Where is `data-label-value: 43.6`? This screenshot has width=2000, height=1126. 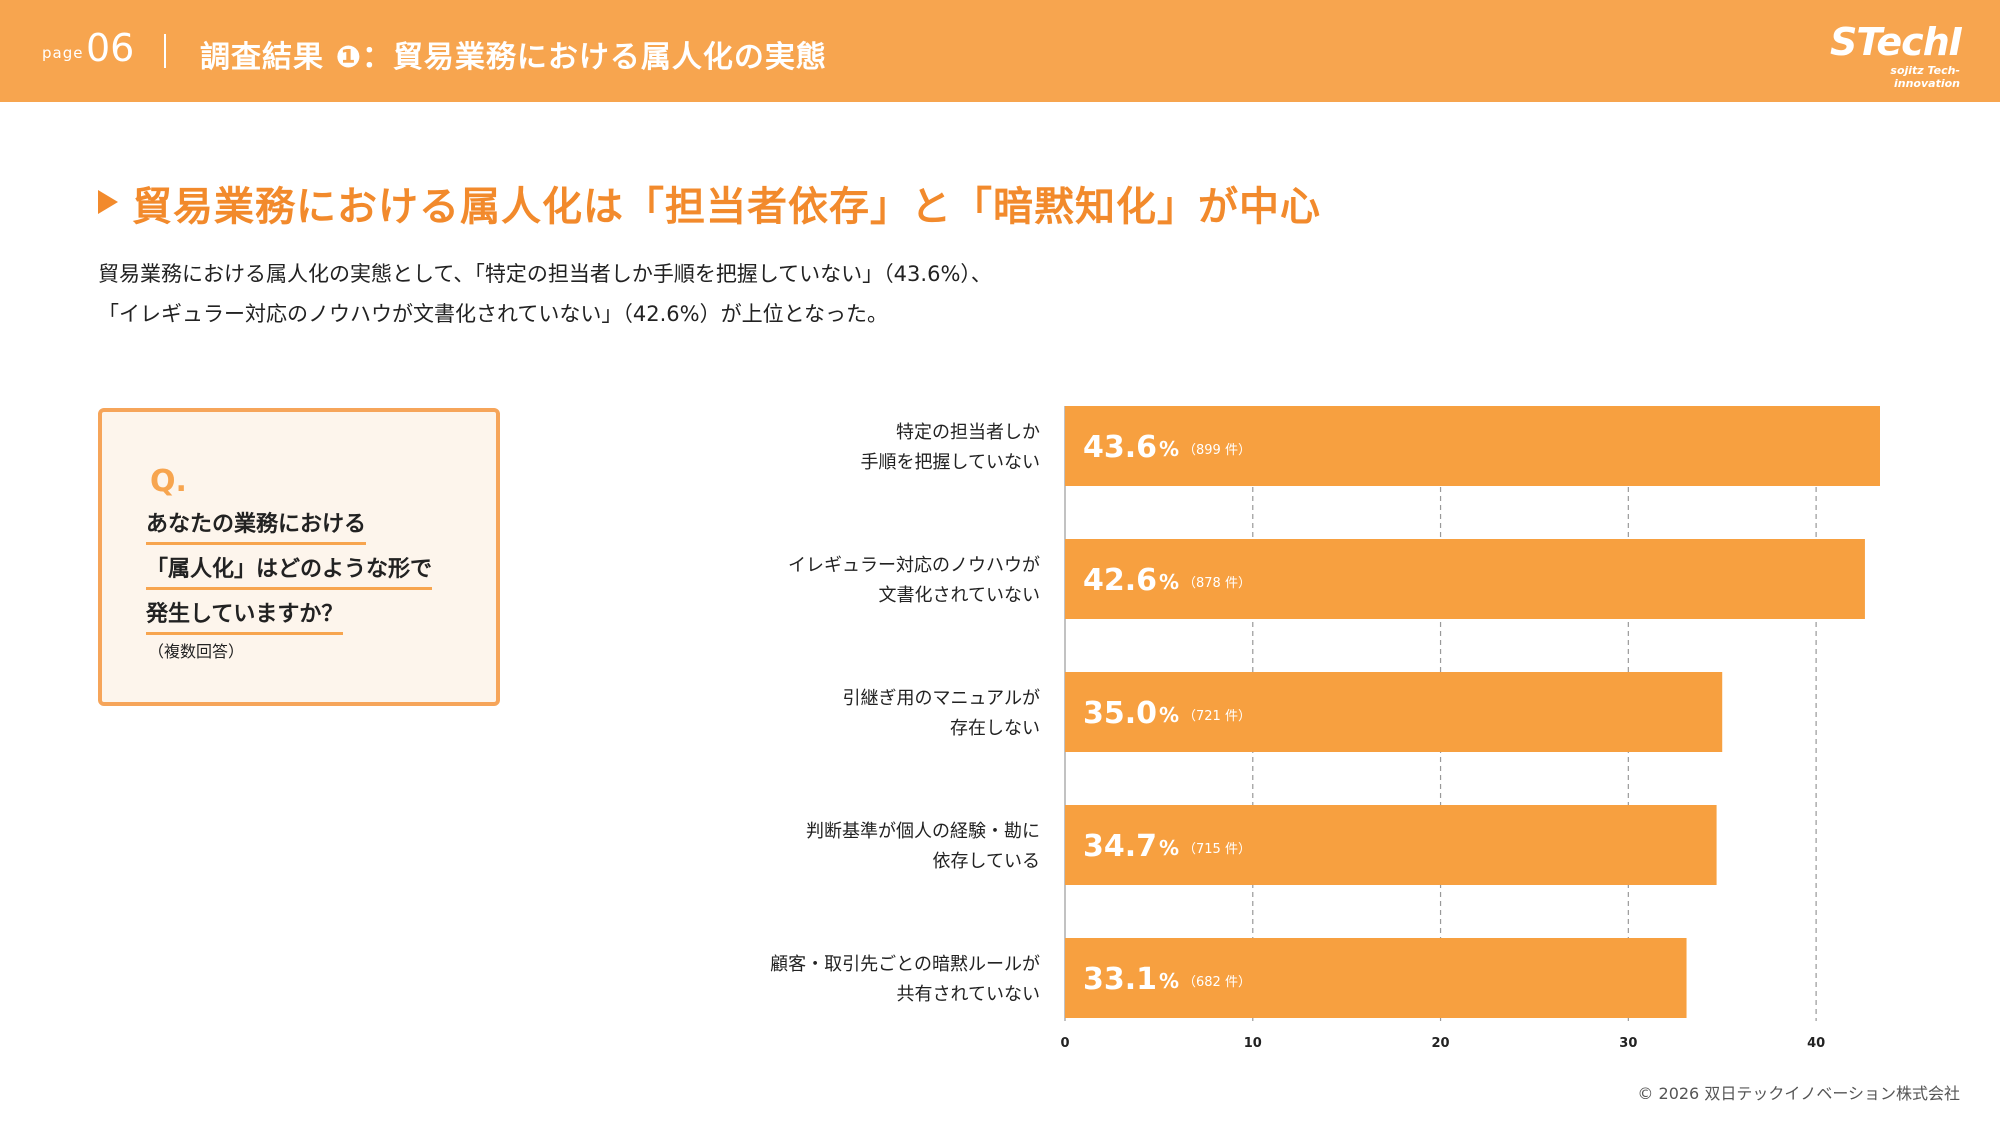
data-label-value: 43.6 is located at coordinates (1120, 447).